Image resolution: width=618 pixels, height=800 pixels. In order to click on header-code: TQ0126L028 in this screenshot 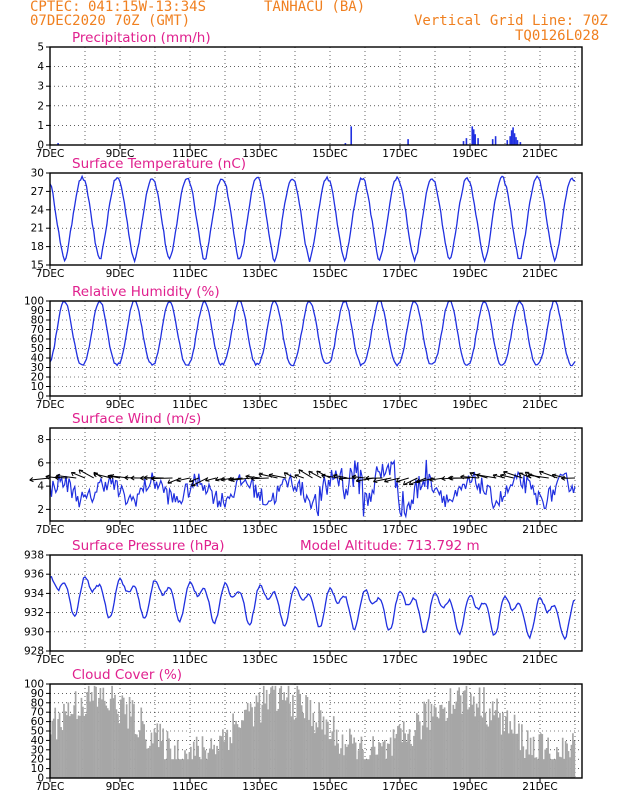, I will do `click(557, 36)`.